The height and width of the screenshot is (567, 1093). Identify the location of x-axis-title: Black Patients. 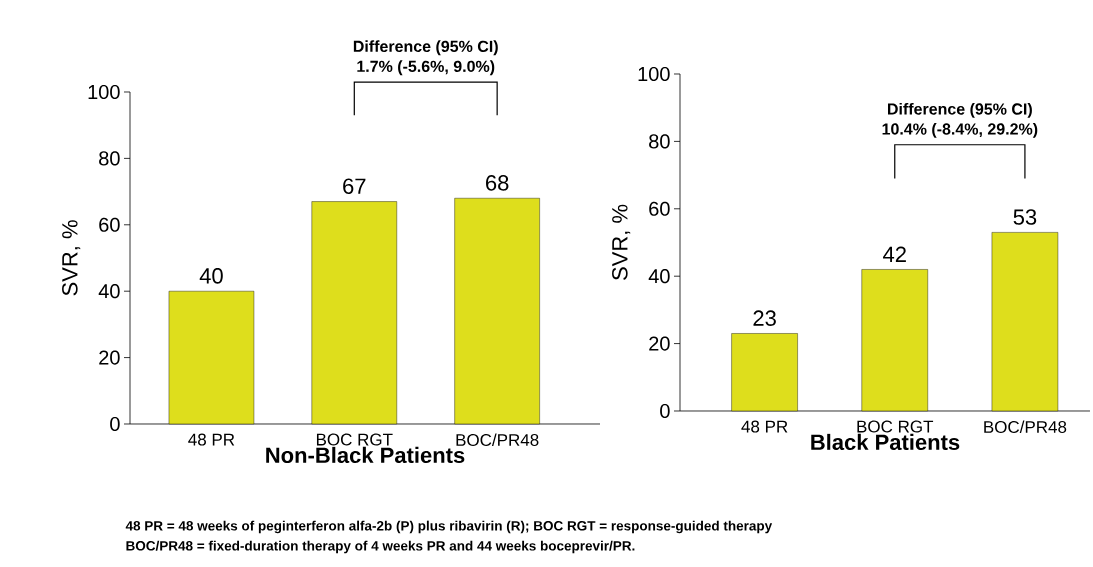
(885, 442).